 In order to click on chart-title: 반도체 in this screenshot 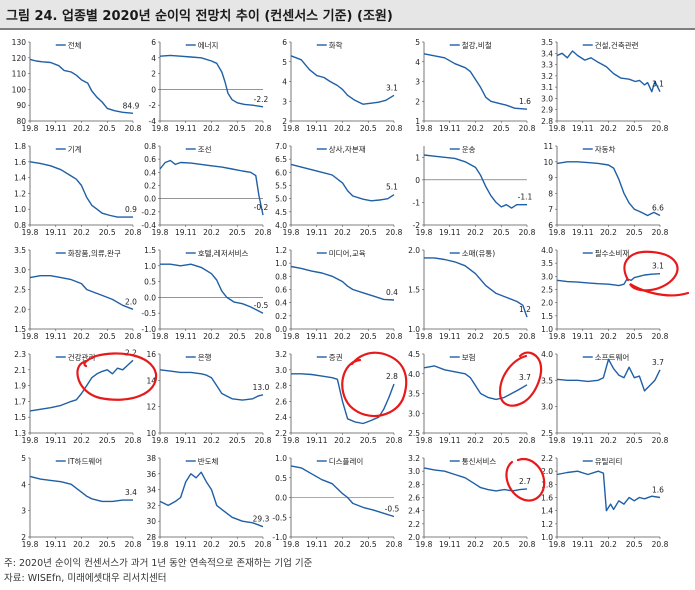, I will do `click(208, 461)`.